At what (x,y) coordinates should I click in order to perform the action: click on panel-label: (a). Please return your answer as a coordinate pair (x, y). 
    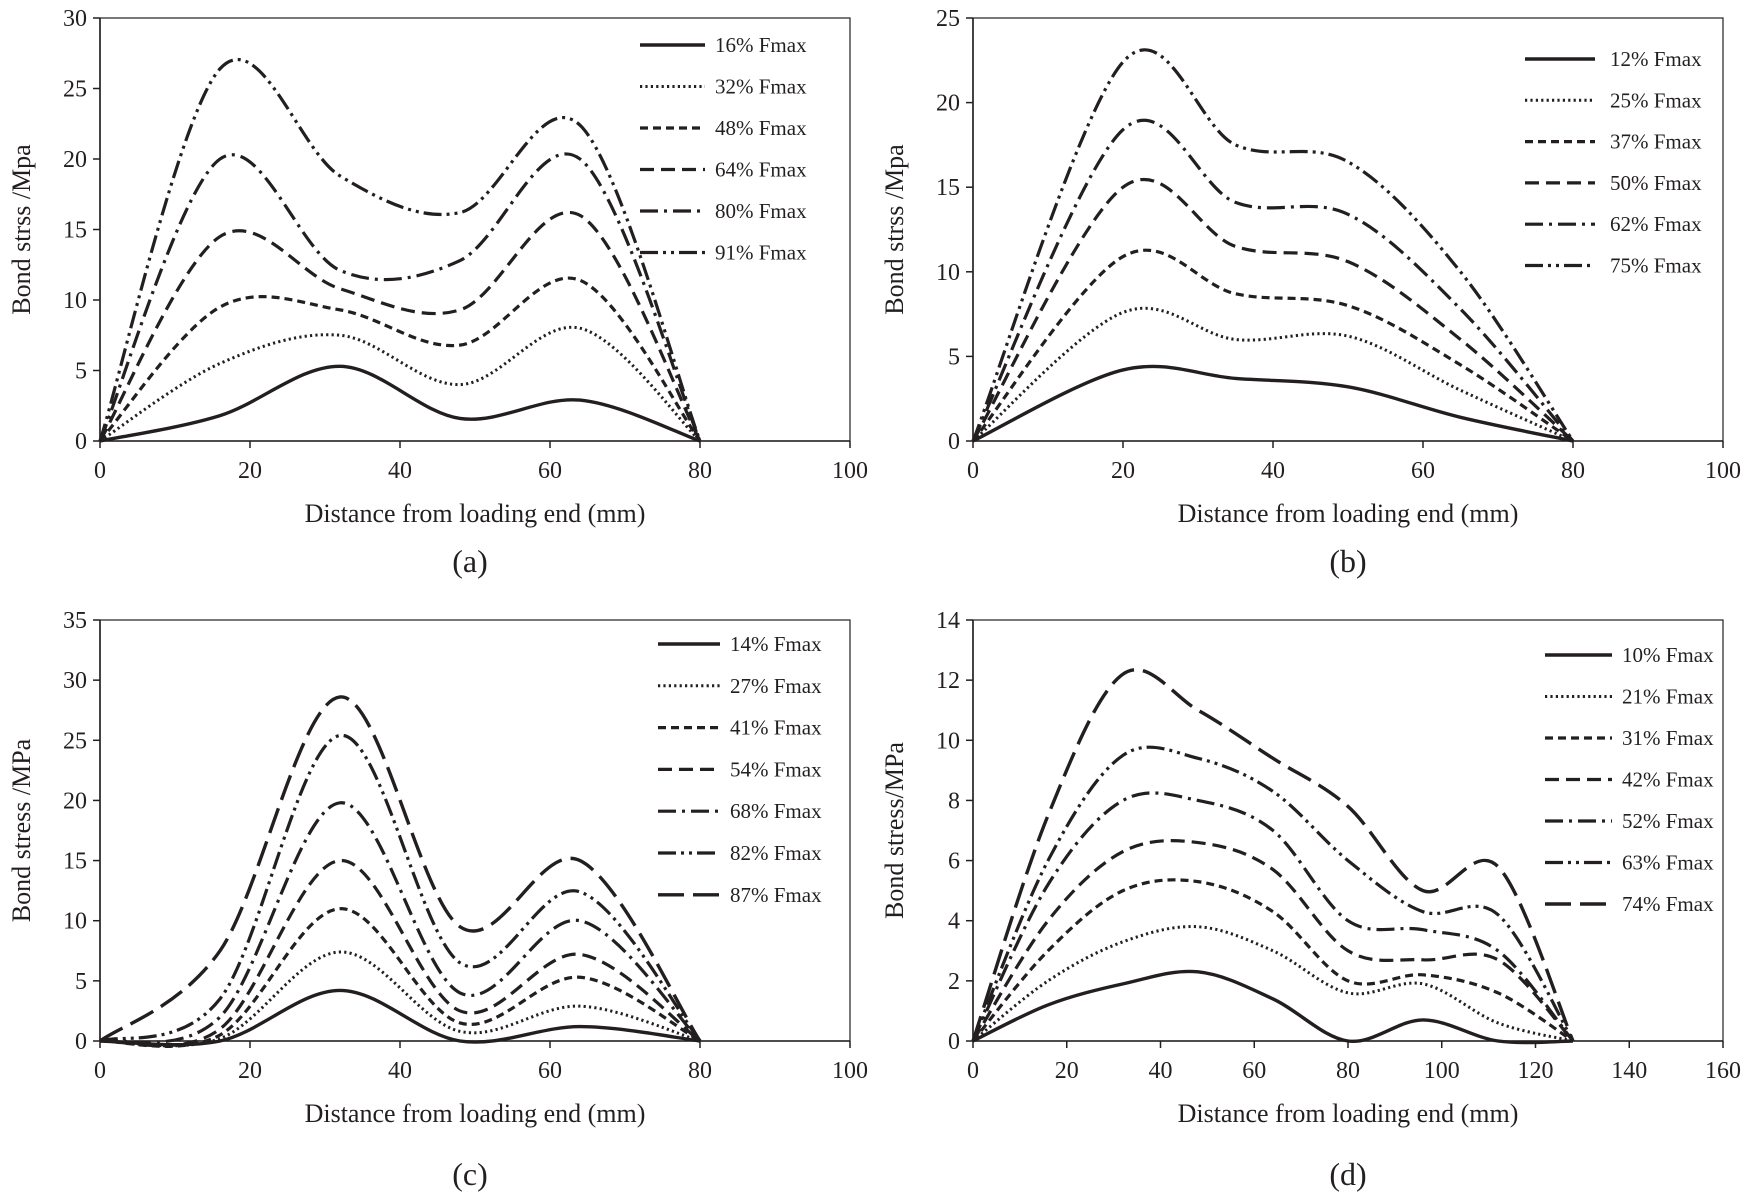
    Looking at the image, I should click on (470, 561).